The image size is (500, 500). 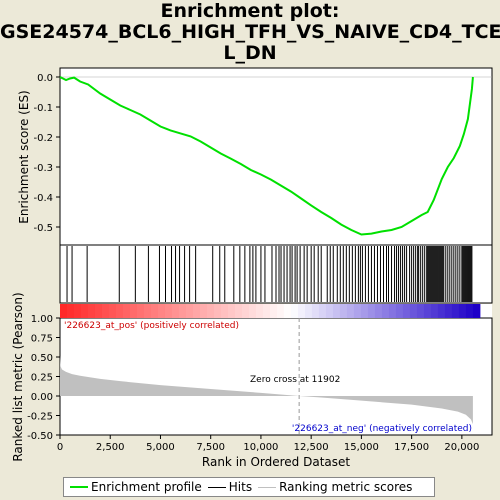 What do you see at coordinates (160, 447) in the screenshot?
I see `metric-xtick-label: 5,000` at bounding box center [160, 447].